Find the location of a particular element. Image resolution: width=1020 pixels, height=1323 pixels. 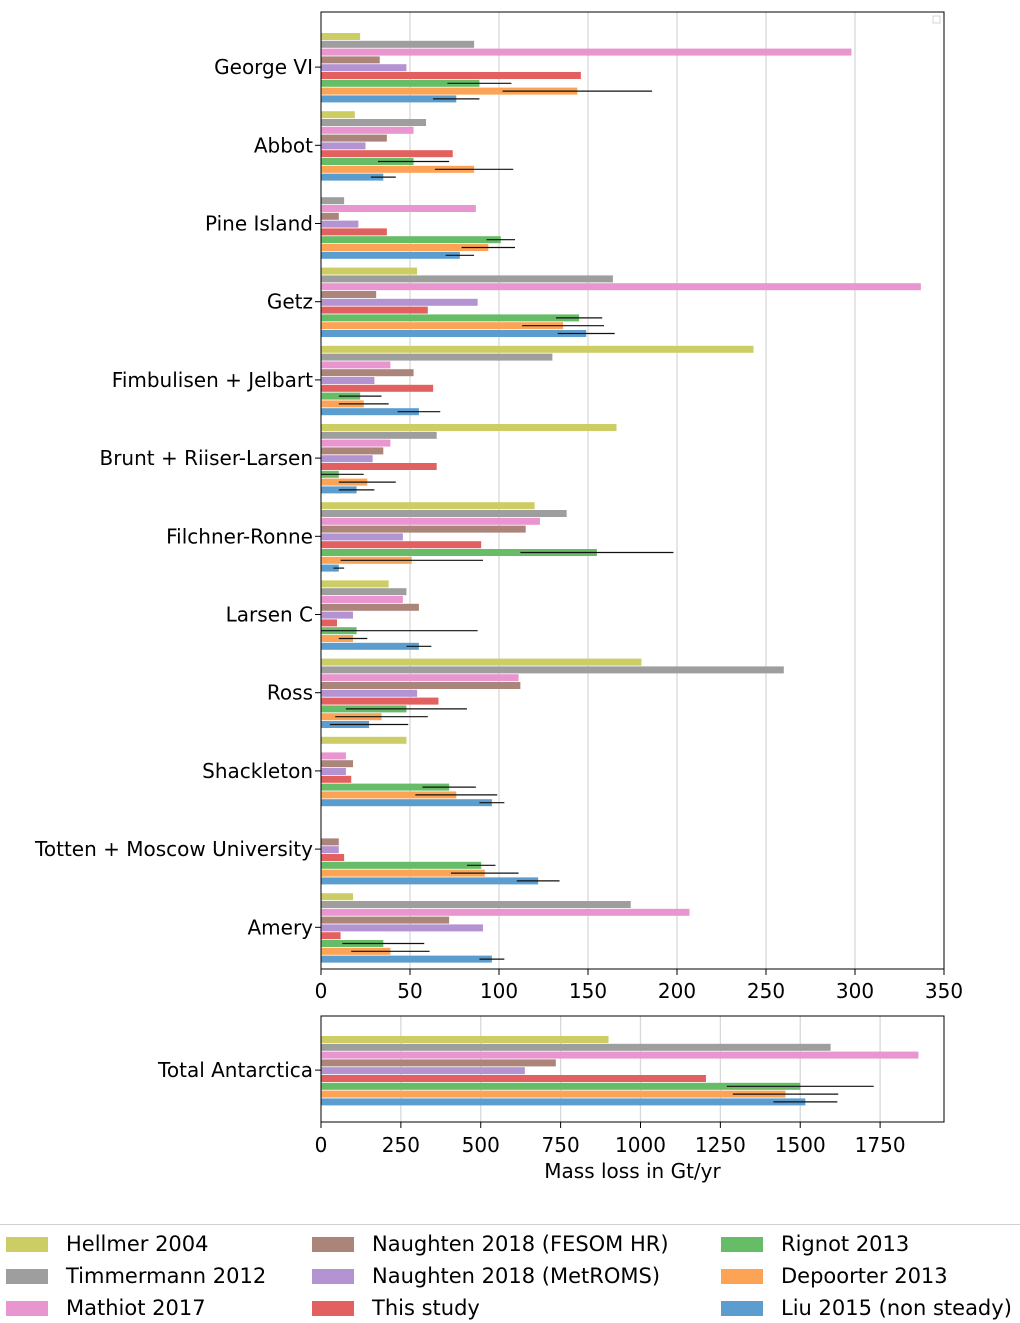

category-label: Filchner-Ronne is located at coordinates (239, 536).